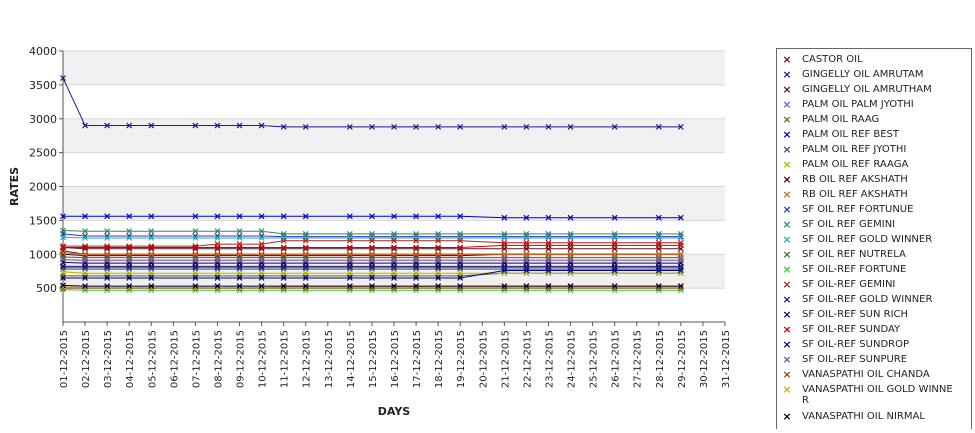 Image resolution: width=975 pixels, height=433 pixels. What do you see at coordinates (726, 359) in the screenshot?
I see `x-tick-label: 31-12-2015` at bounding box center [726, 359].